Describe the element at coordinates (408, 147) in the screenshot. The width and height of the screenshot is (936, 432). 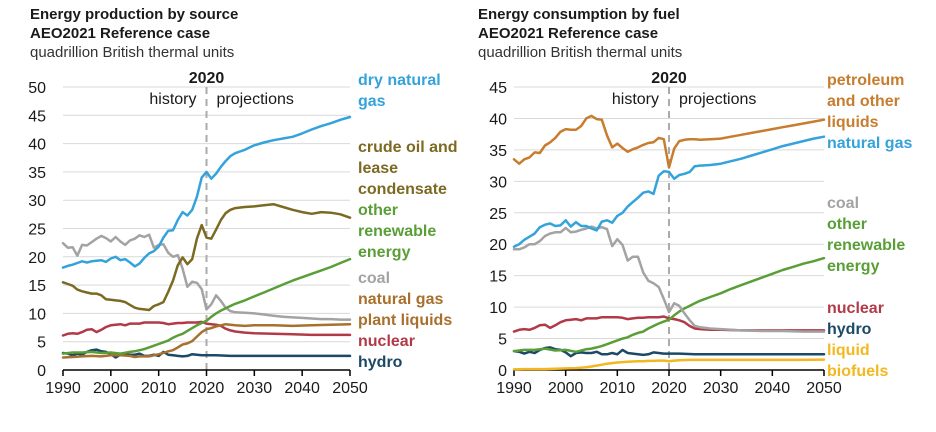
I see `legend-label-line: crude oil and` at that location.